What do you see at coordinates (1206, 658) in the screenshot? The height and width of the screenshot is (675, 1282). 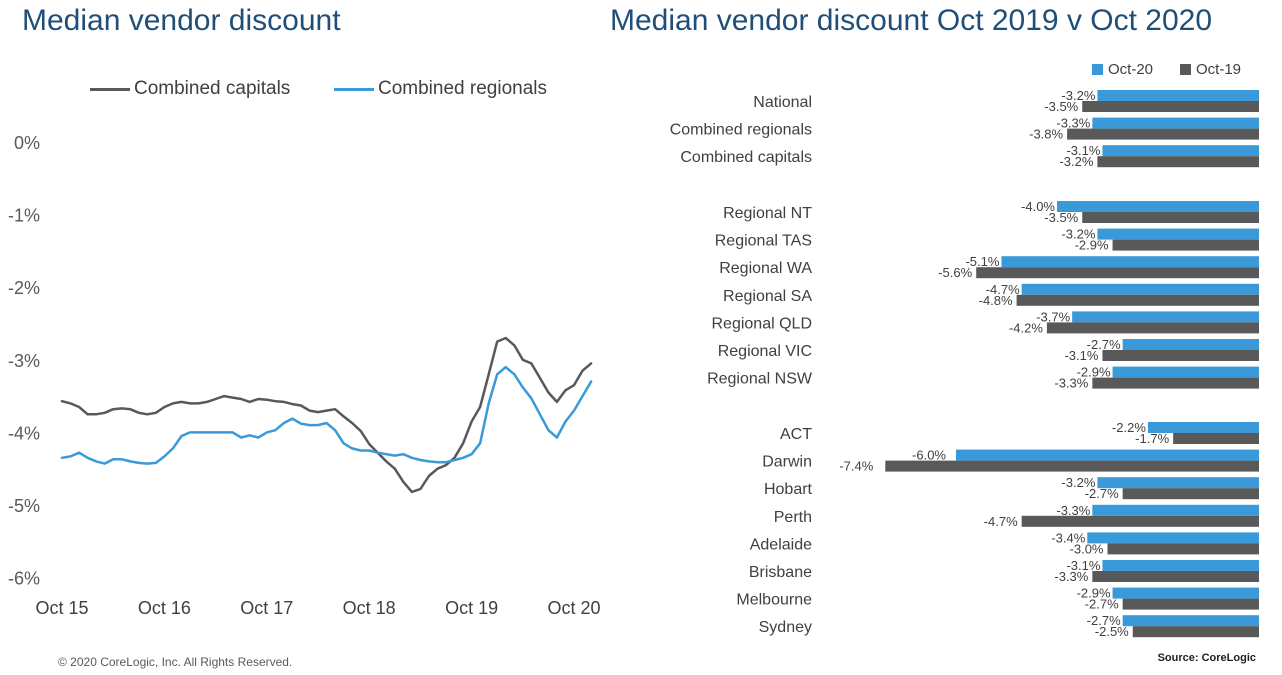 I see `source-text: Source: CoreLogic` at bounding box center [1206, 658].